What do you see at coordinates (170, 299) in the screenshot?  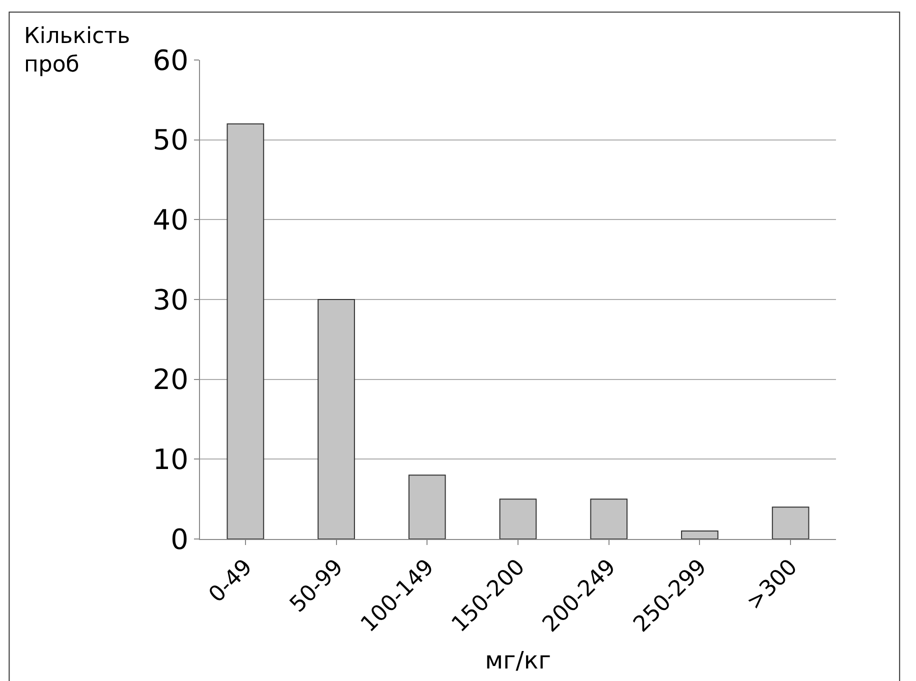 I see `y-tick-label: 30` at bounding box center [170, 299].